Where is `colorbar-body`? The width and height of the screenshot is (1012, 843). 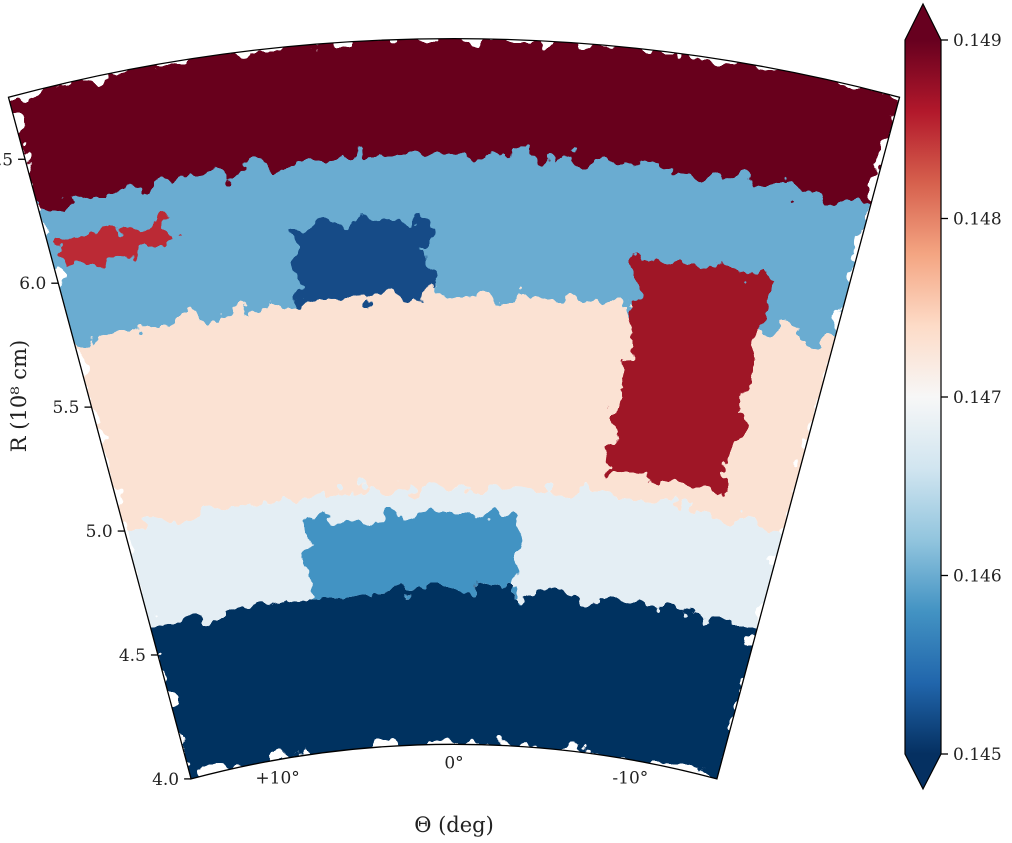 colorbar-body is located at coordinates (923, 397).